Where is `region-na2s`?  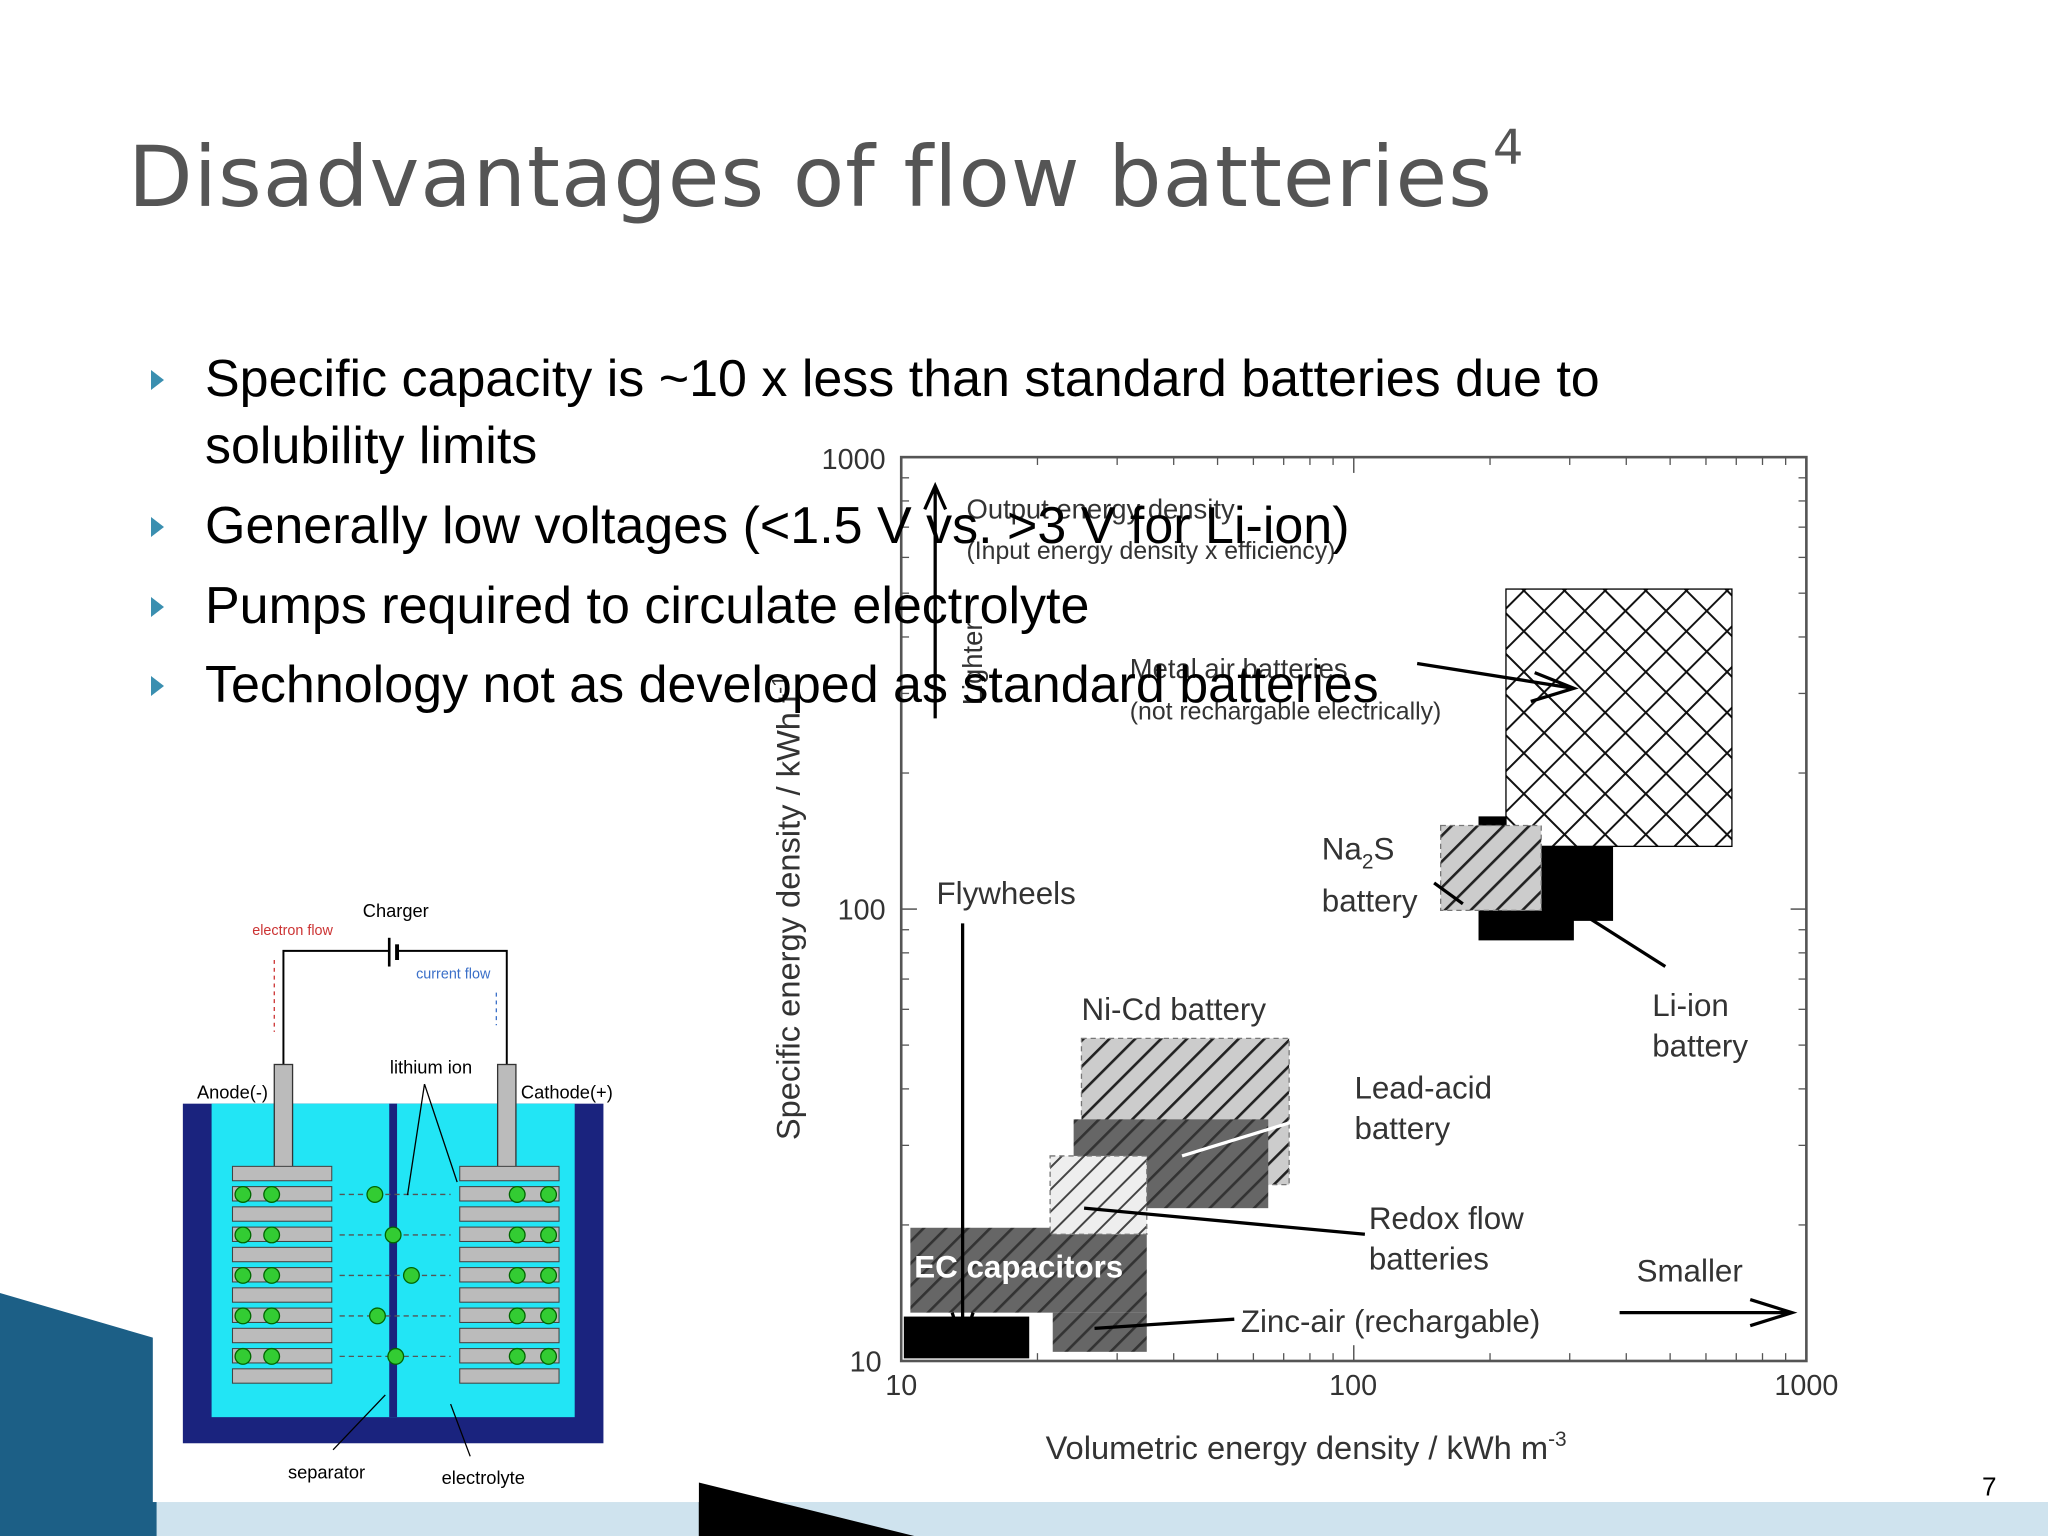 region-na2s is located at coordinates (1490, 868).